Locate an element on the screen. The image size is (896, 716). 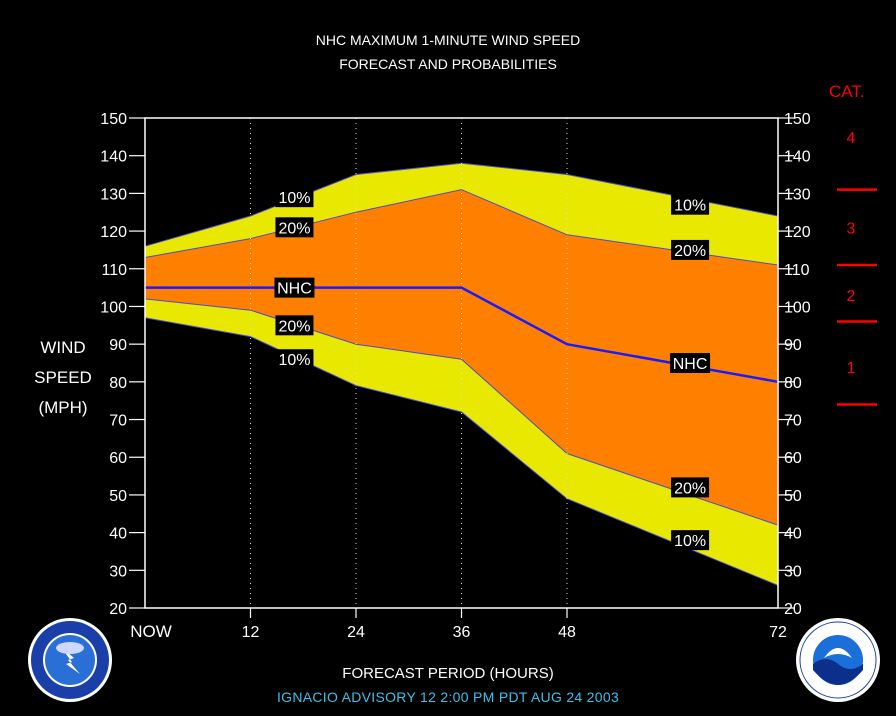
y-axis-label: WIND SPEED (MPH) is located at coordinates (63, 378).